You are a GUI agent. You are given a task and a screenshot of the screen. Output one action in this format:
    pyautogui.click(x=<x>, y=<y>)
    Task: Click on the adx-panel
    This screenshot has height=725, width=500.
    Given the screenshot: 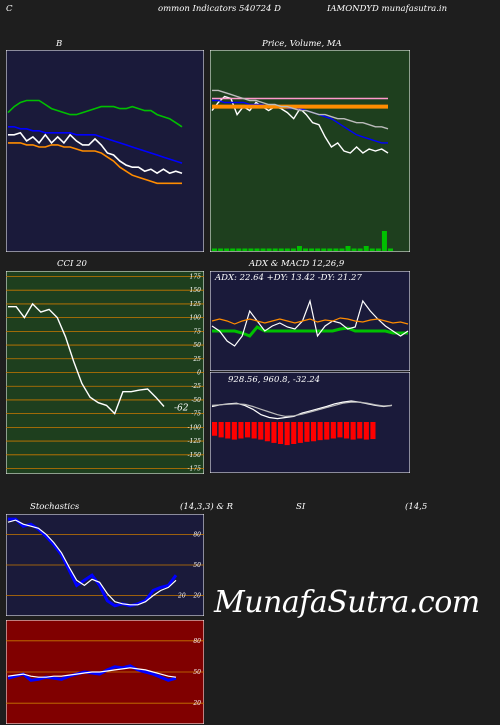 What is the action you would take?
    pyautogui.click(x=310, y=321)
    